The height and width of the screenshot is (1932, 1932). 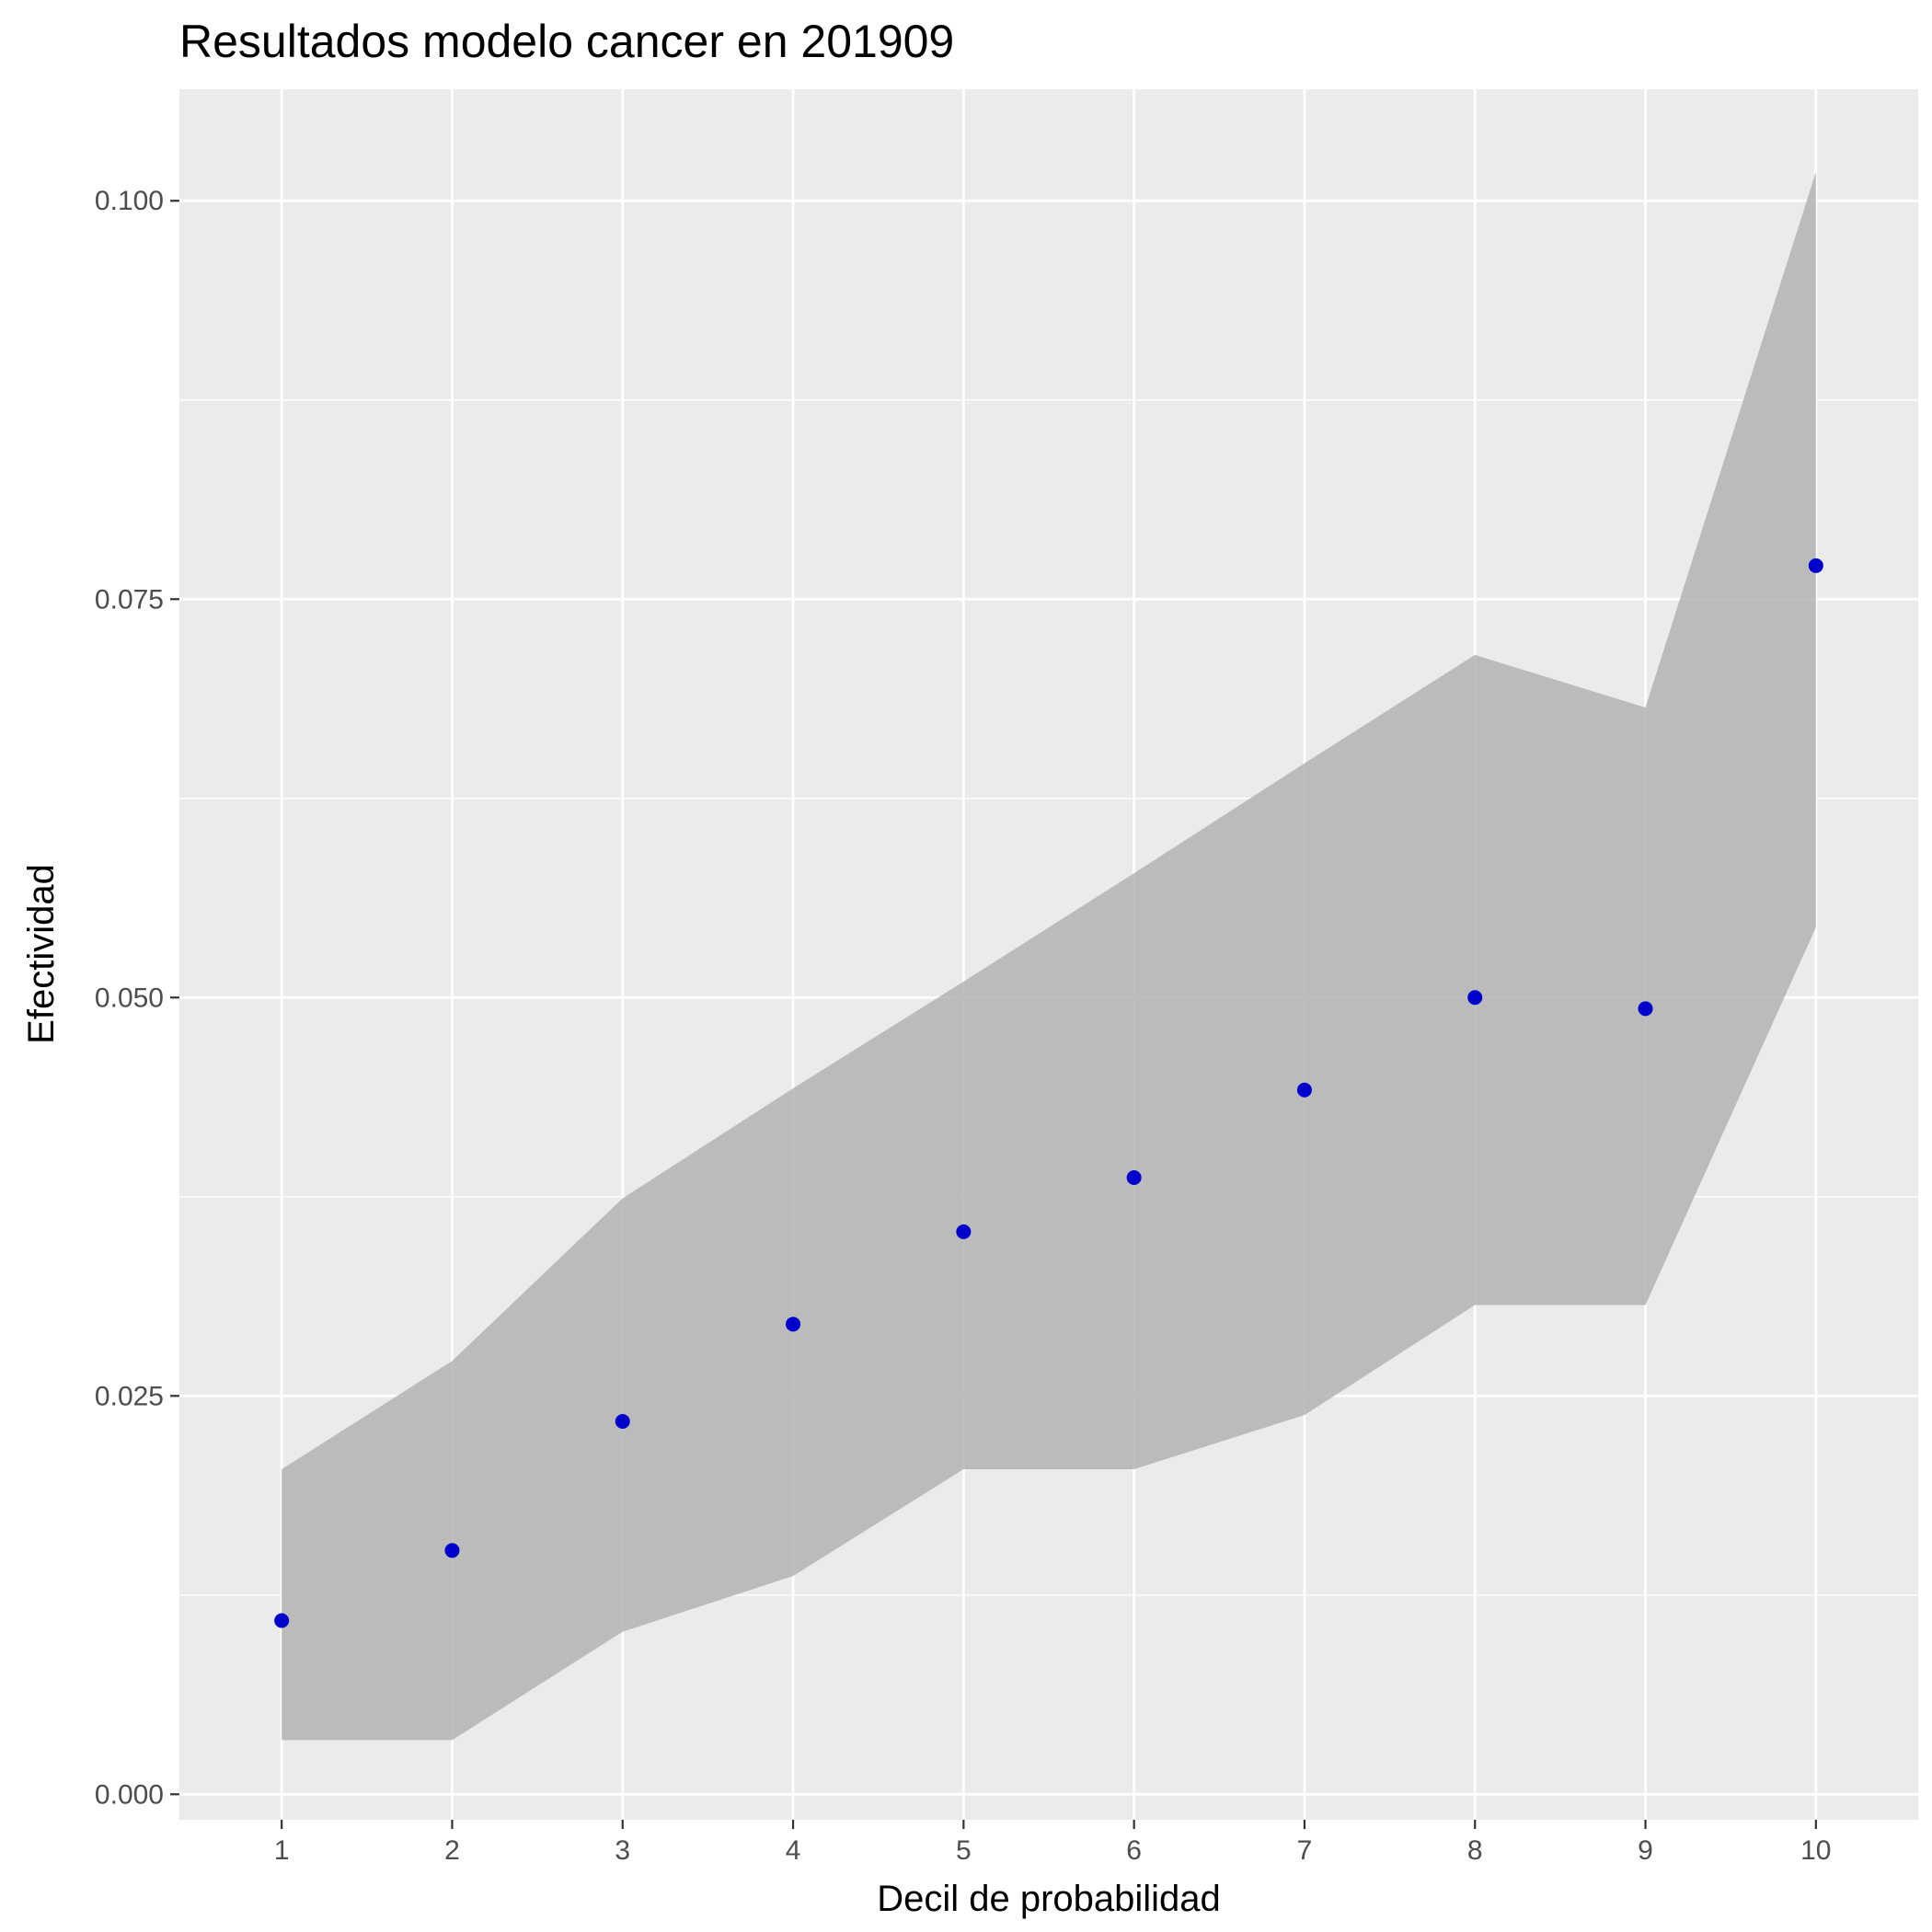 I want to click on x-tick-label: 9, so click(x=1645, y=1850).